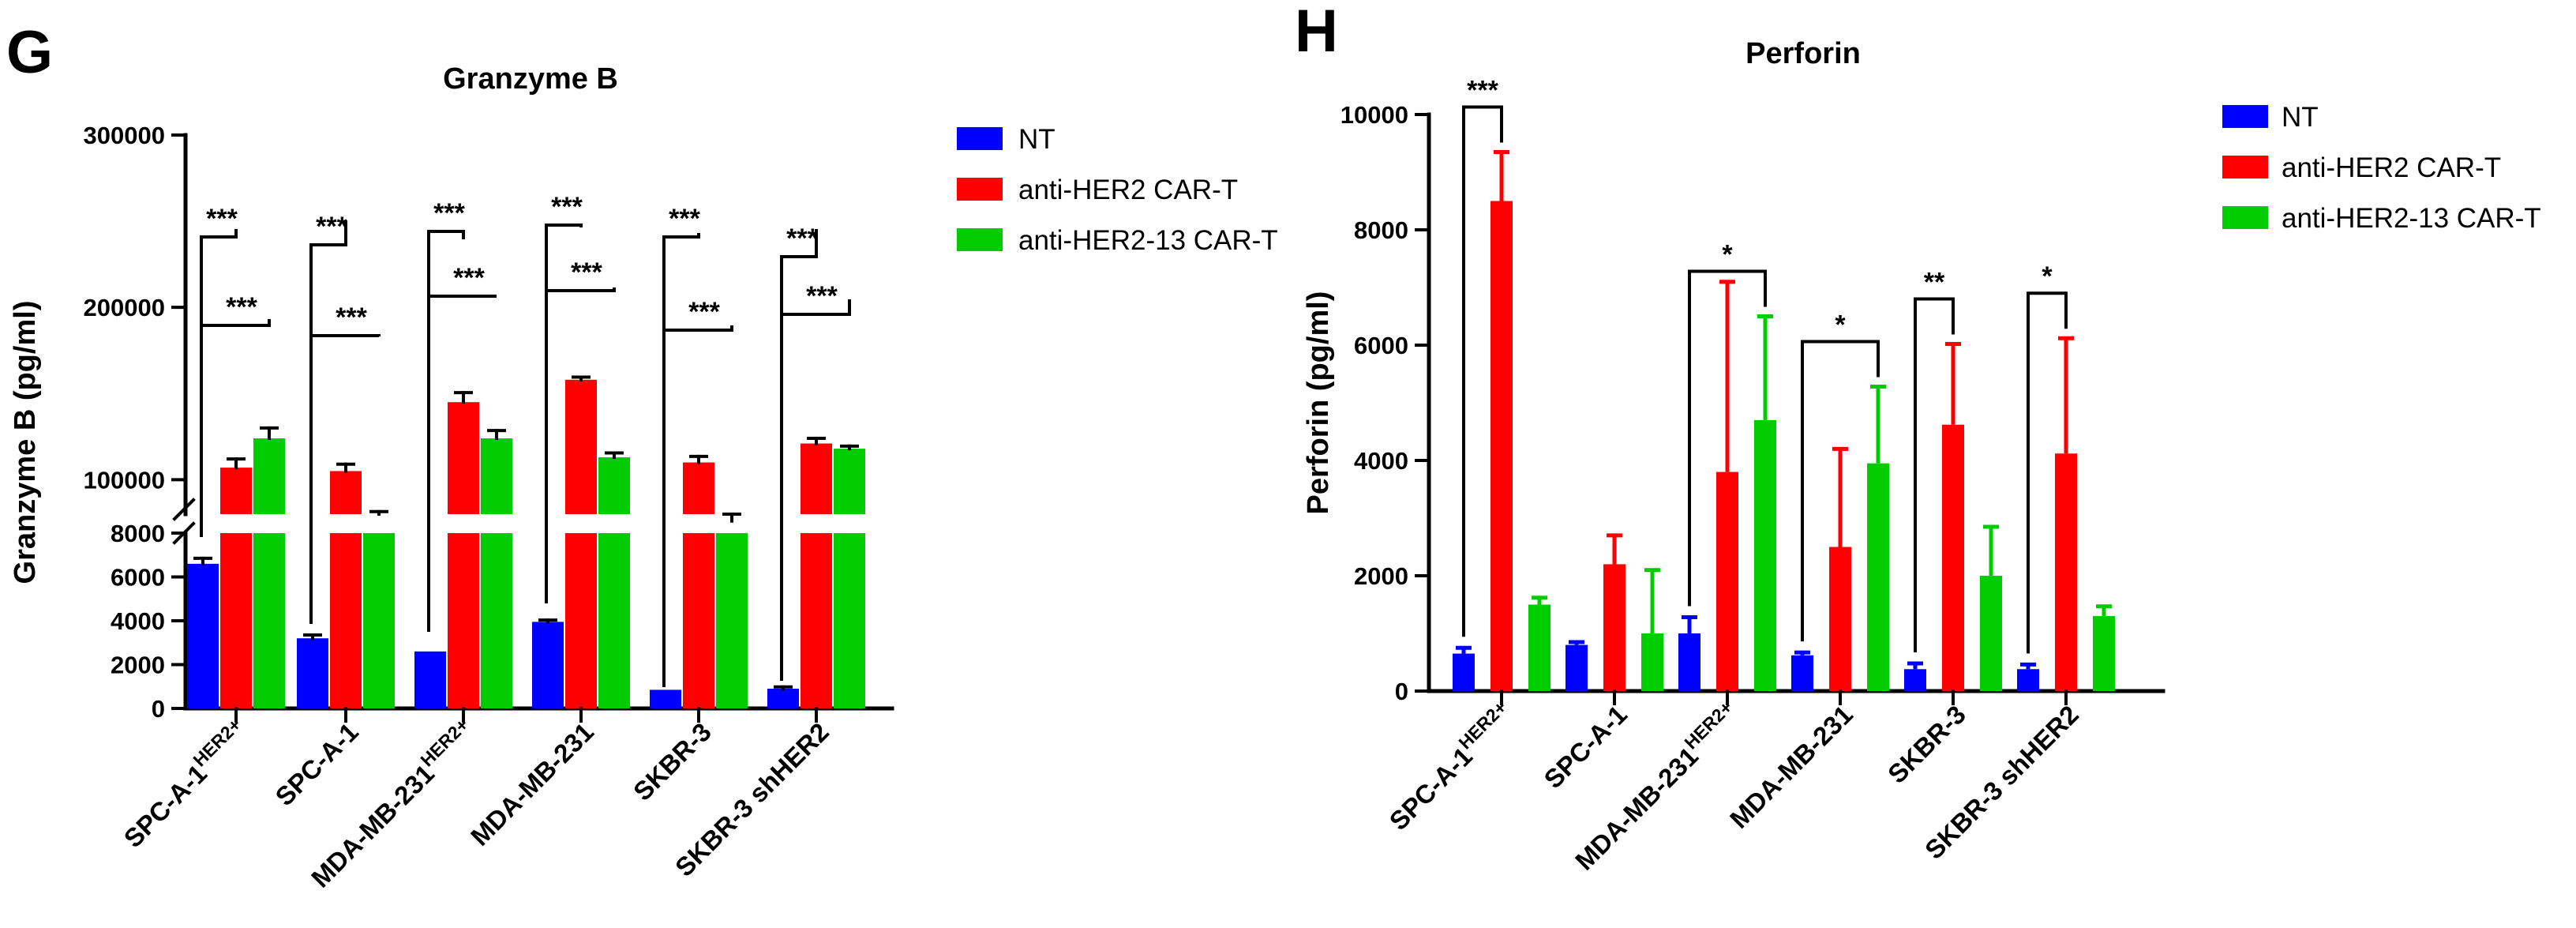 This screenshot has width=2576, height=928. What do you see at coordinates (125, 307) in the screenshot?
I see `y-tick-label-g: 200000` at bounding box center [125, 307].